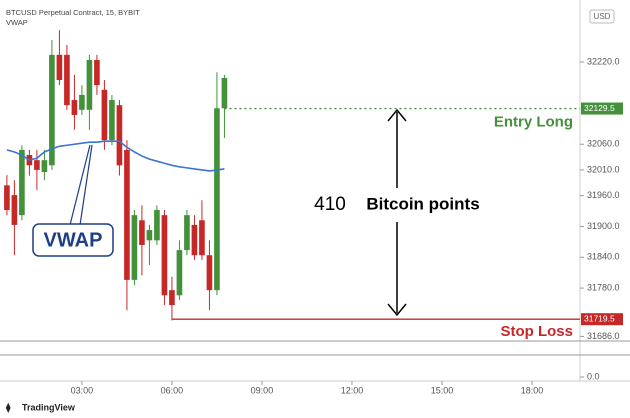 The image size is (630, 418). I want to click on y-tick-label: 31960.0, so click(603, 195).